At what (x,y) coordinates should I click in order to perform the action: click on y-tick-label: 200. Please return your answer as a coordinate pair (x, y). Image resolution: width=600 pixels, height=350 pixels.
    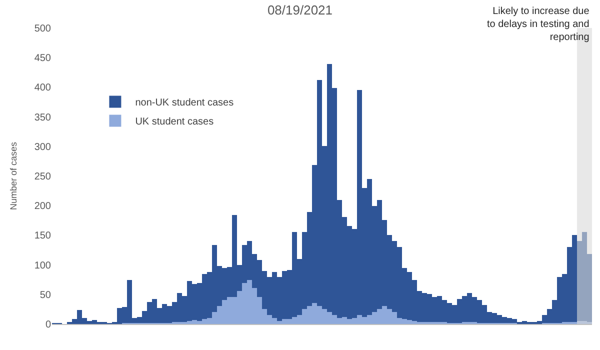
    Looking at the image, I should click on (43, 206).